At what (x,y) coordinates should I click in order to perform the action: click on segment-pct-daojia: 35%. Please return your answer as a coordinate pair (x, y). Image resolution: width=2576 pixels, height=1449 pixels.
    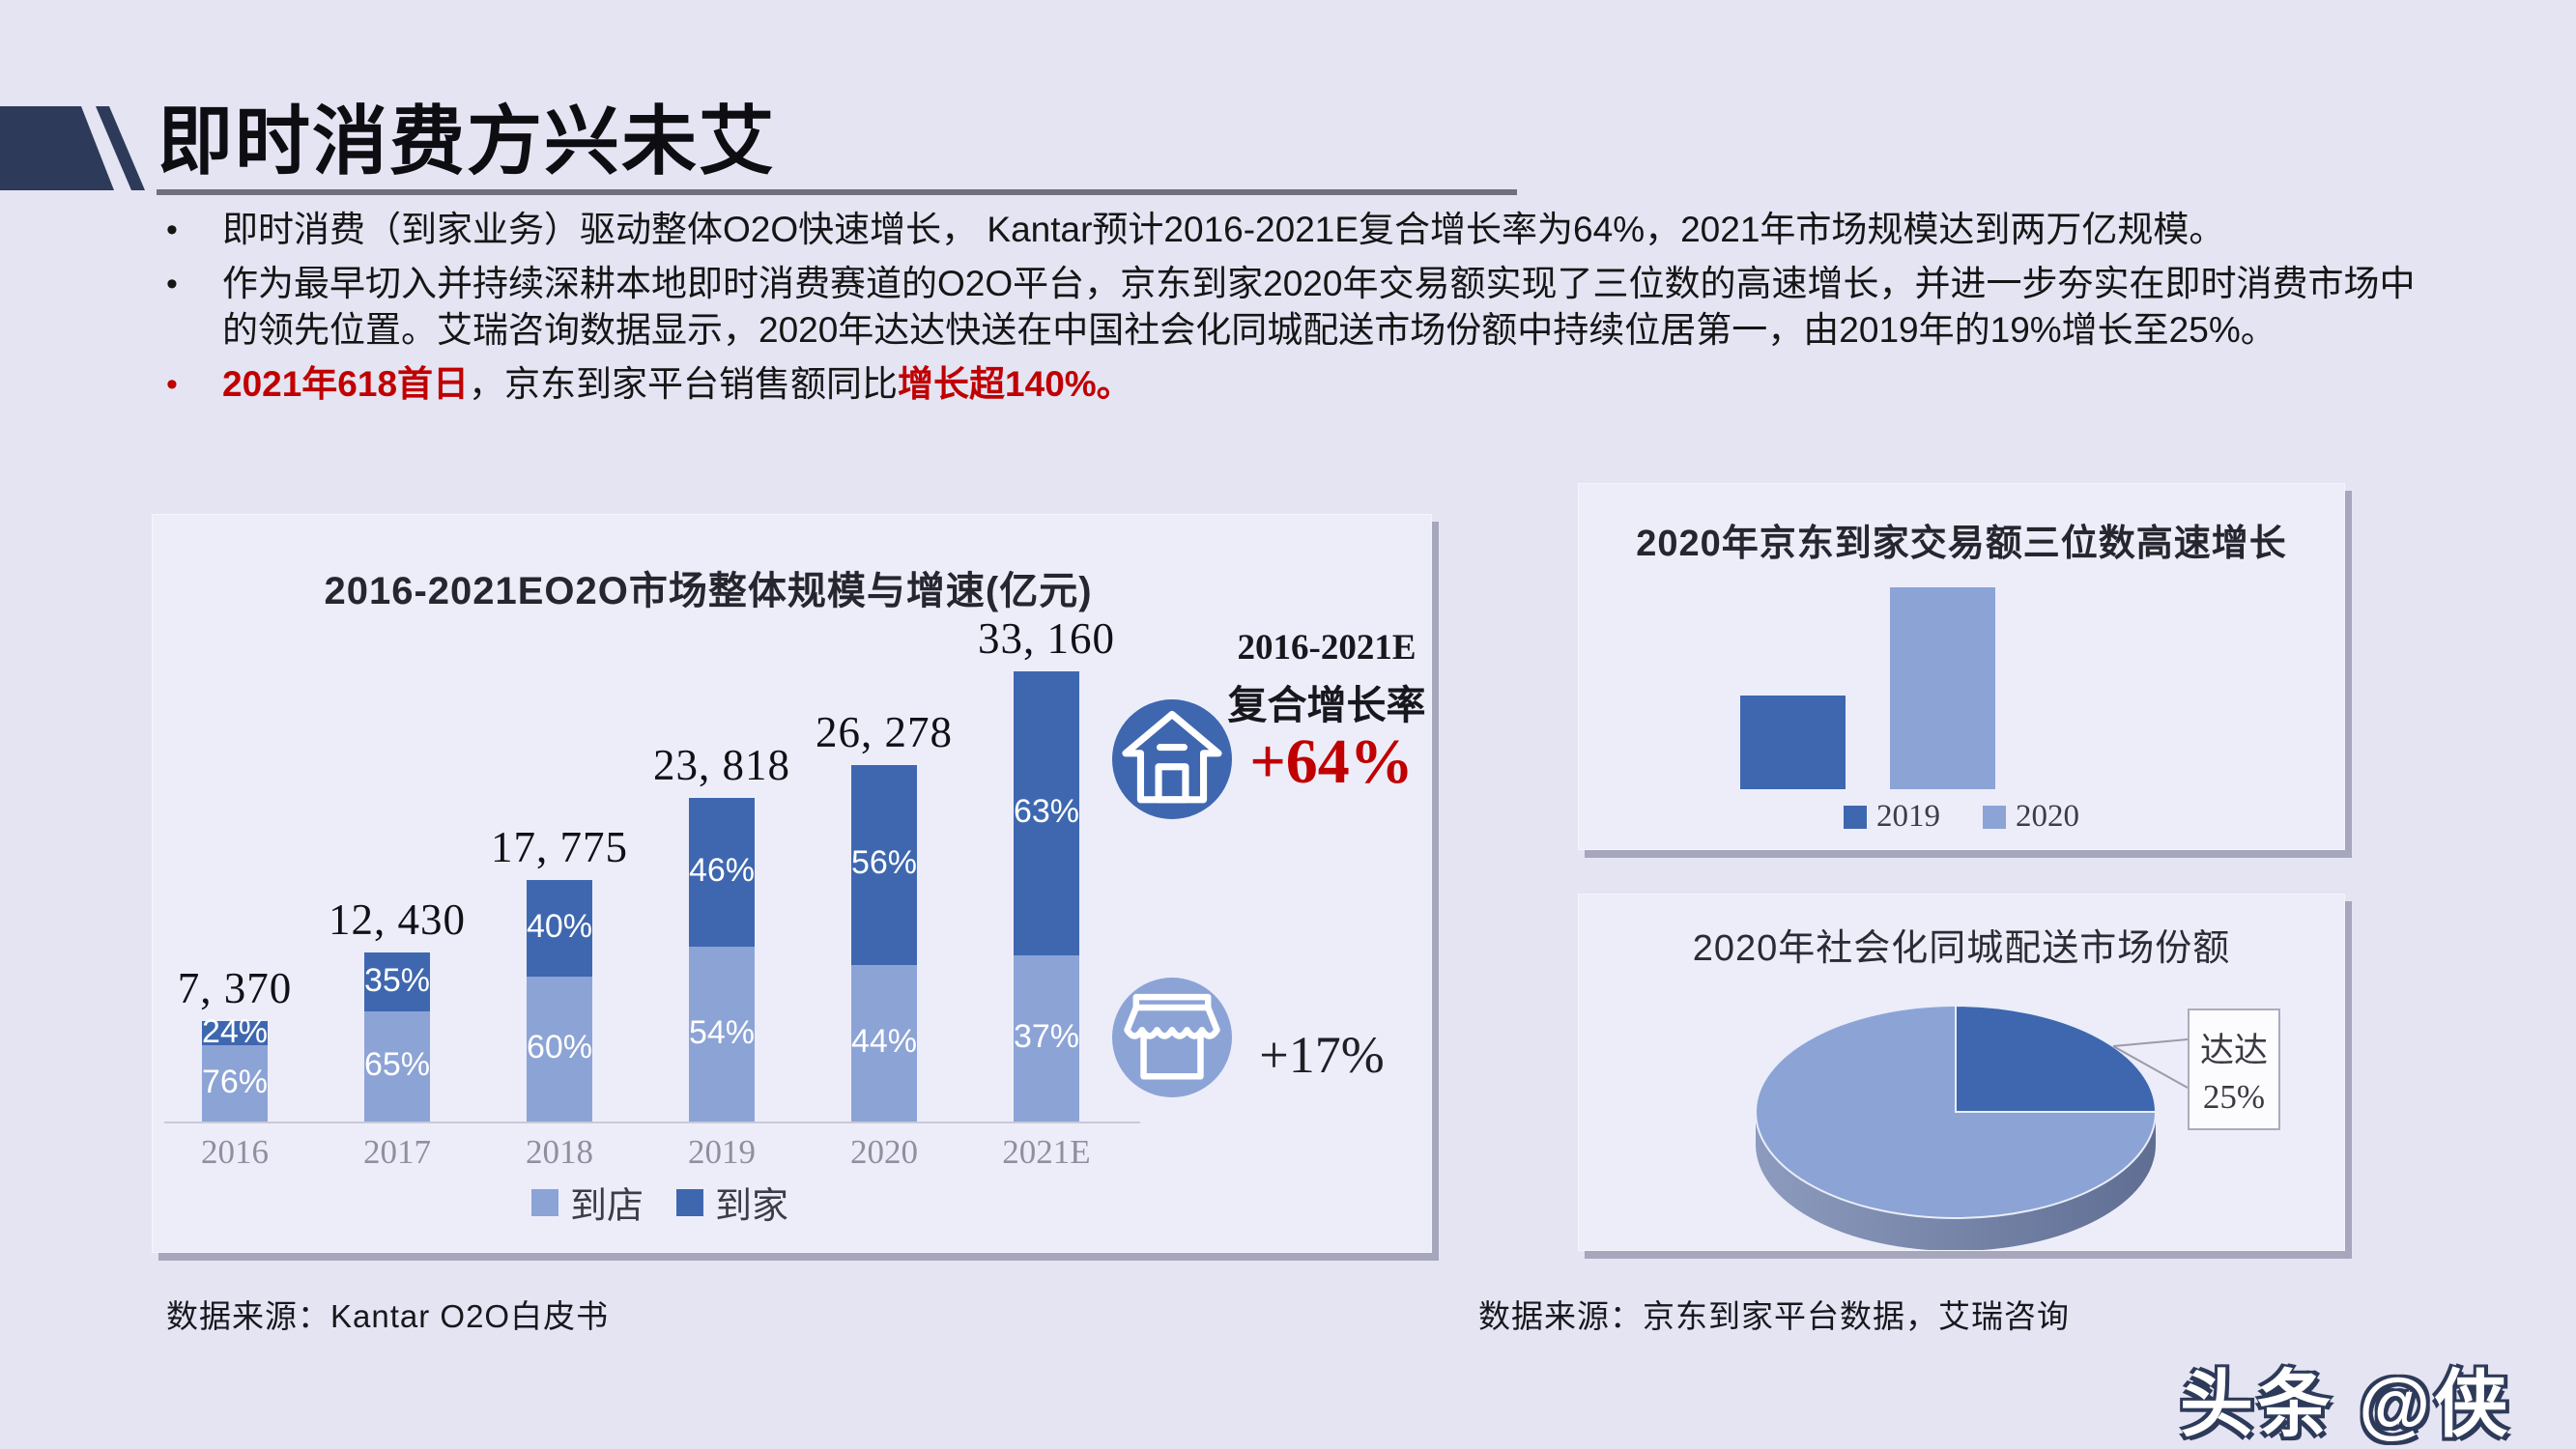
    Looking at the image, I should click on (397, 980).